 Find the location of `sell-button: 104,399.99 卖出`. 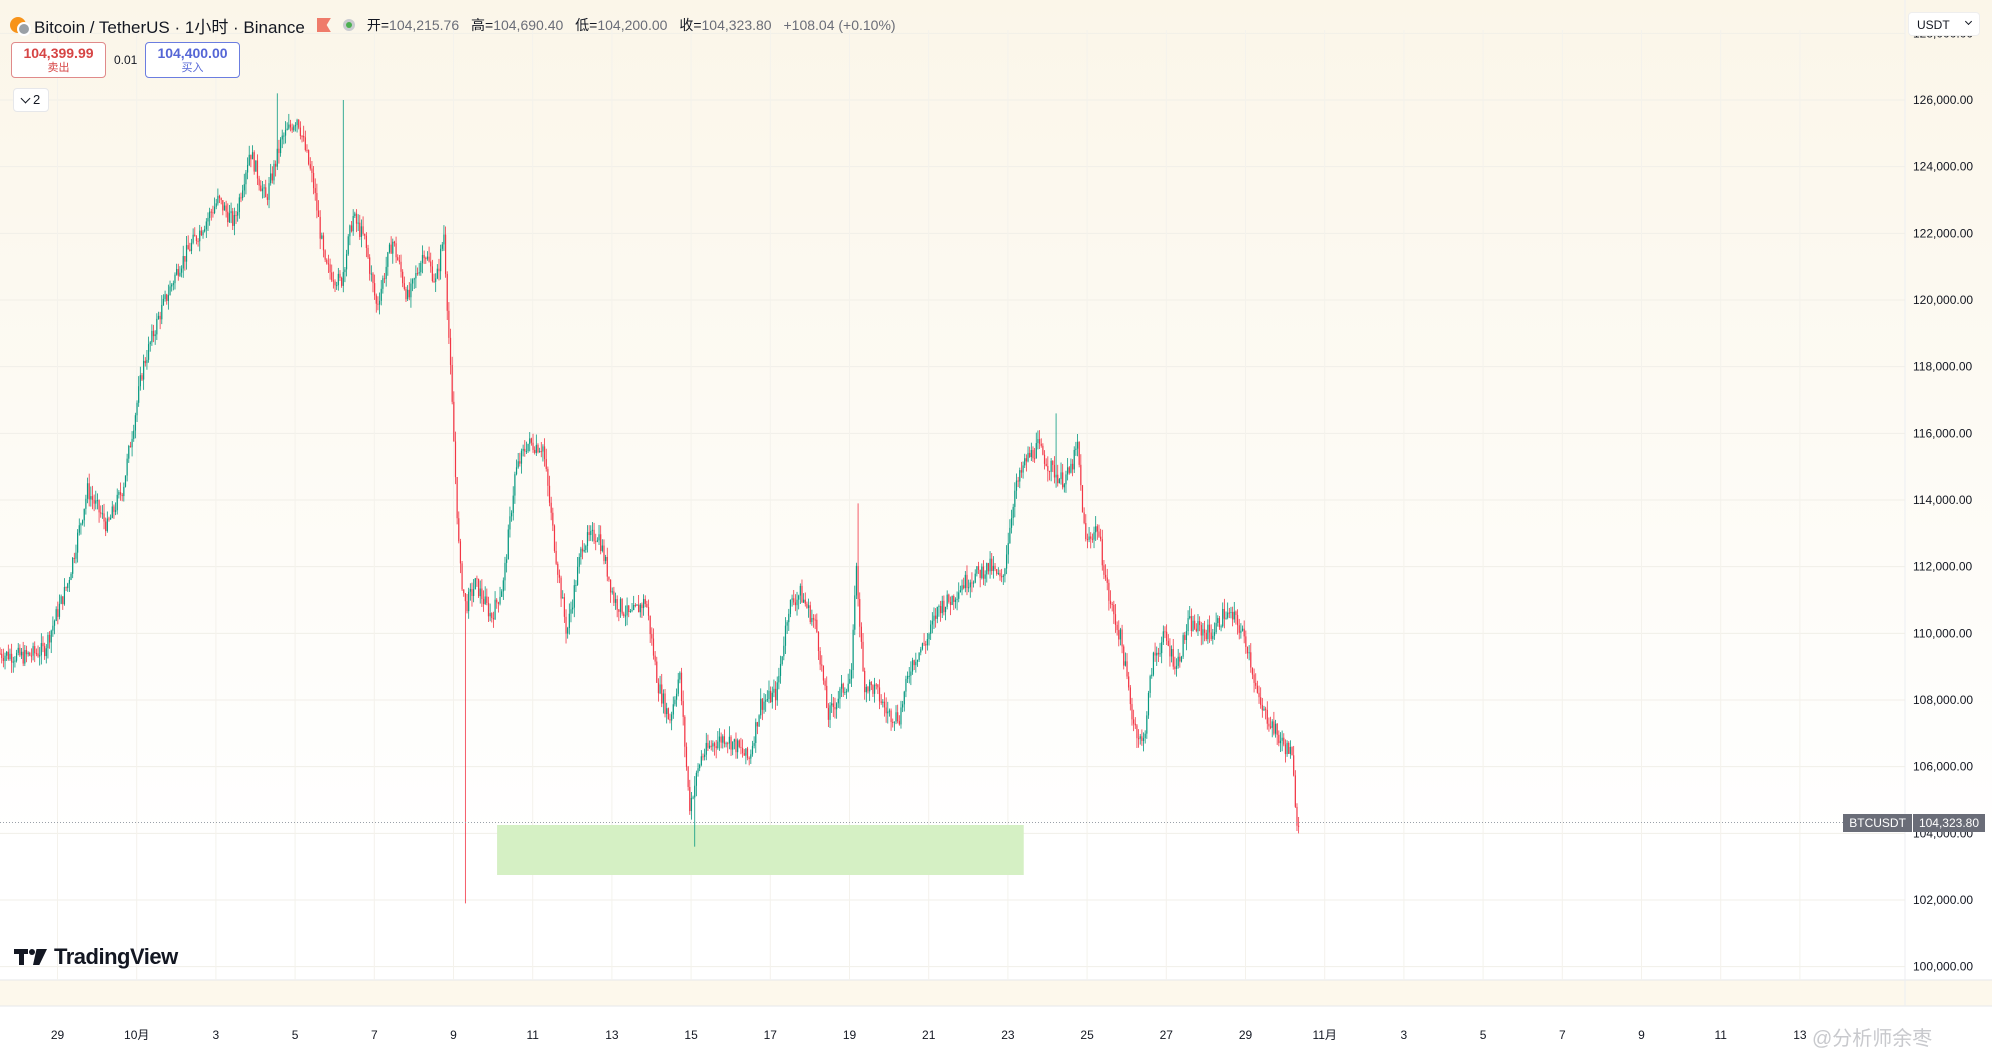

sell-button: 104,399.99 卖出 is located at coordinates (58, 60).